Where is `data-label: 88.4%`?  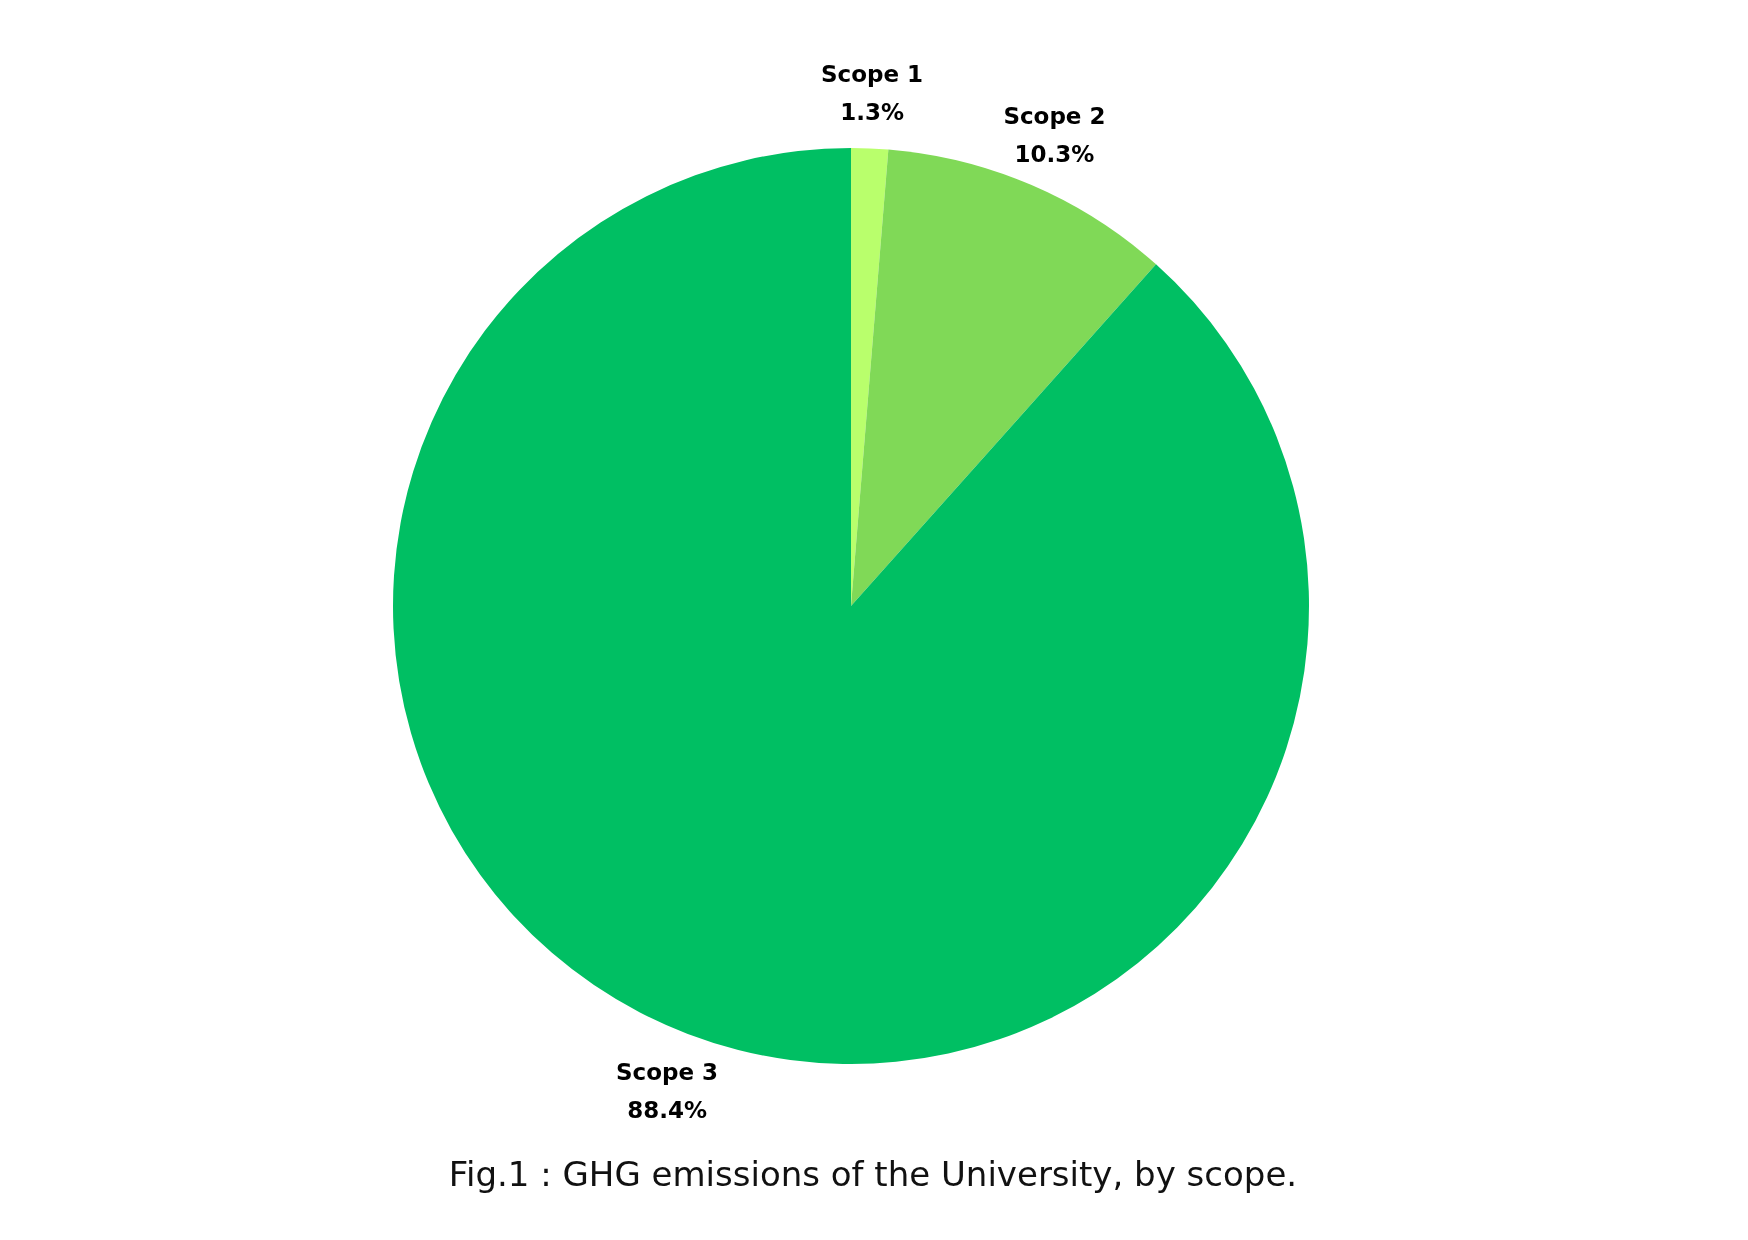 data-label: 88.4% is located at coordinates (667, 1110).